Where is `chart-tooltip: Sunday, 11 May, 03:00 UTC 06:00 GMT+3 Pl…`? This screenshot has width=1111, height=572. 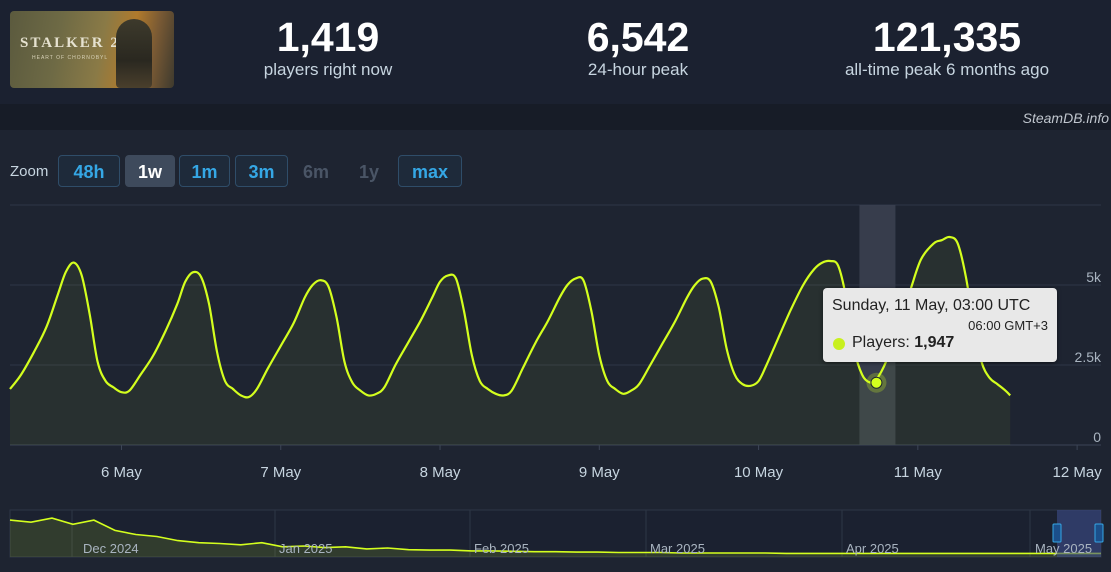 chart-tooltip: Sunday, 11 May, 03:00 UTC 06:00 GMT+3 Pl… is located at coordinates (940, 325).